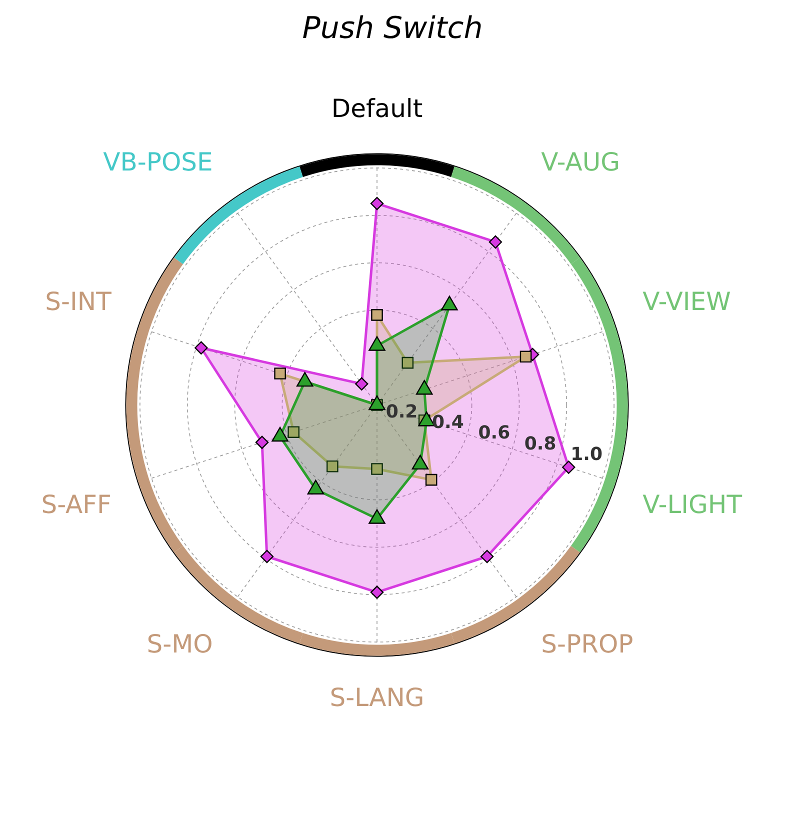 The image size is (785, 838). What do you see at coordinates (586, 455) in the screenshot?
I see `y-tick-label: 1.0` at bounding box center [586, 455].